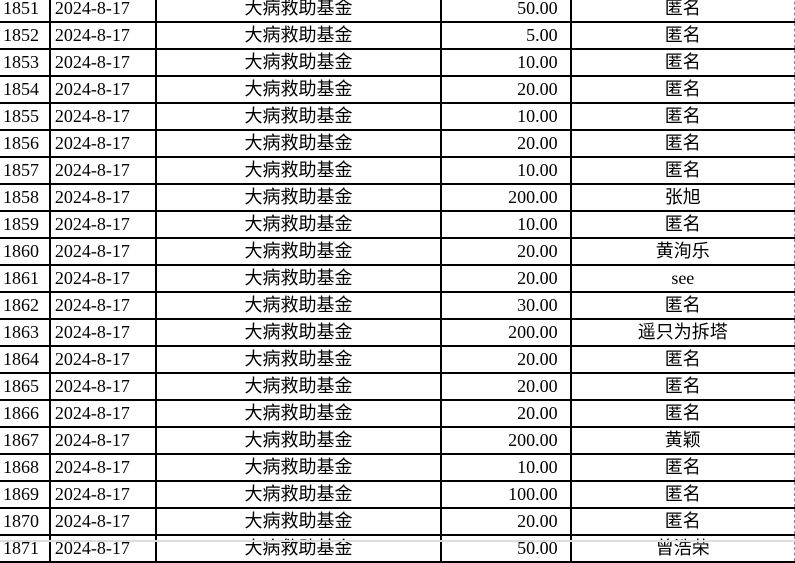  I want to click on id-cell: 1856, so click(25, 144).